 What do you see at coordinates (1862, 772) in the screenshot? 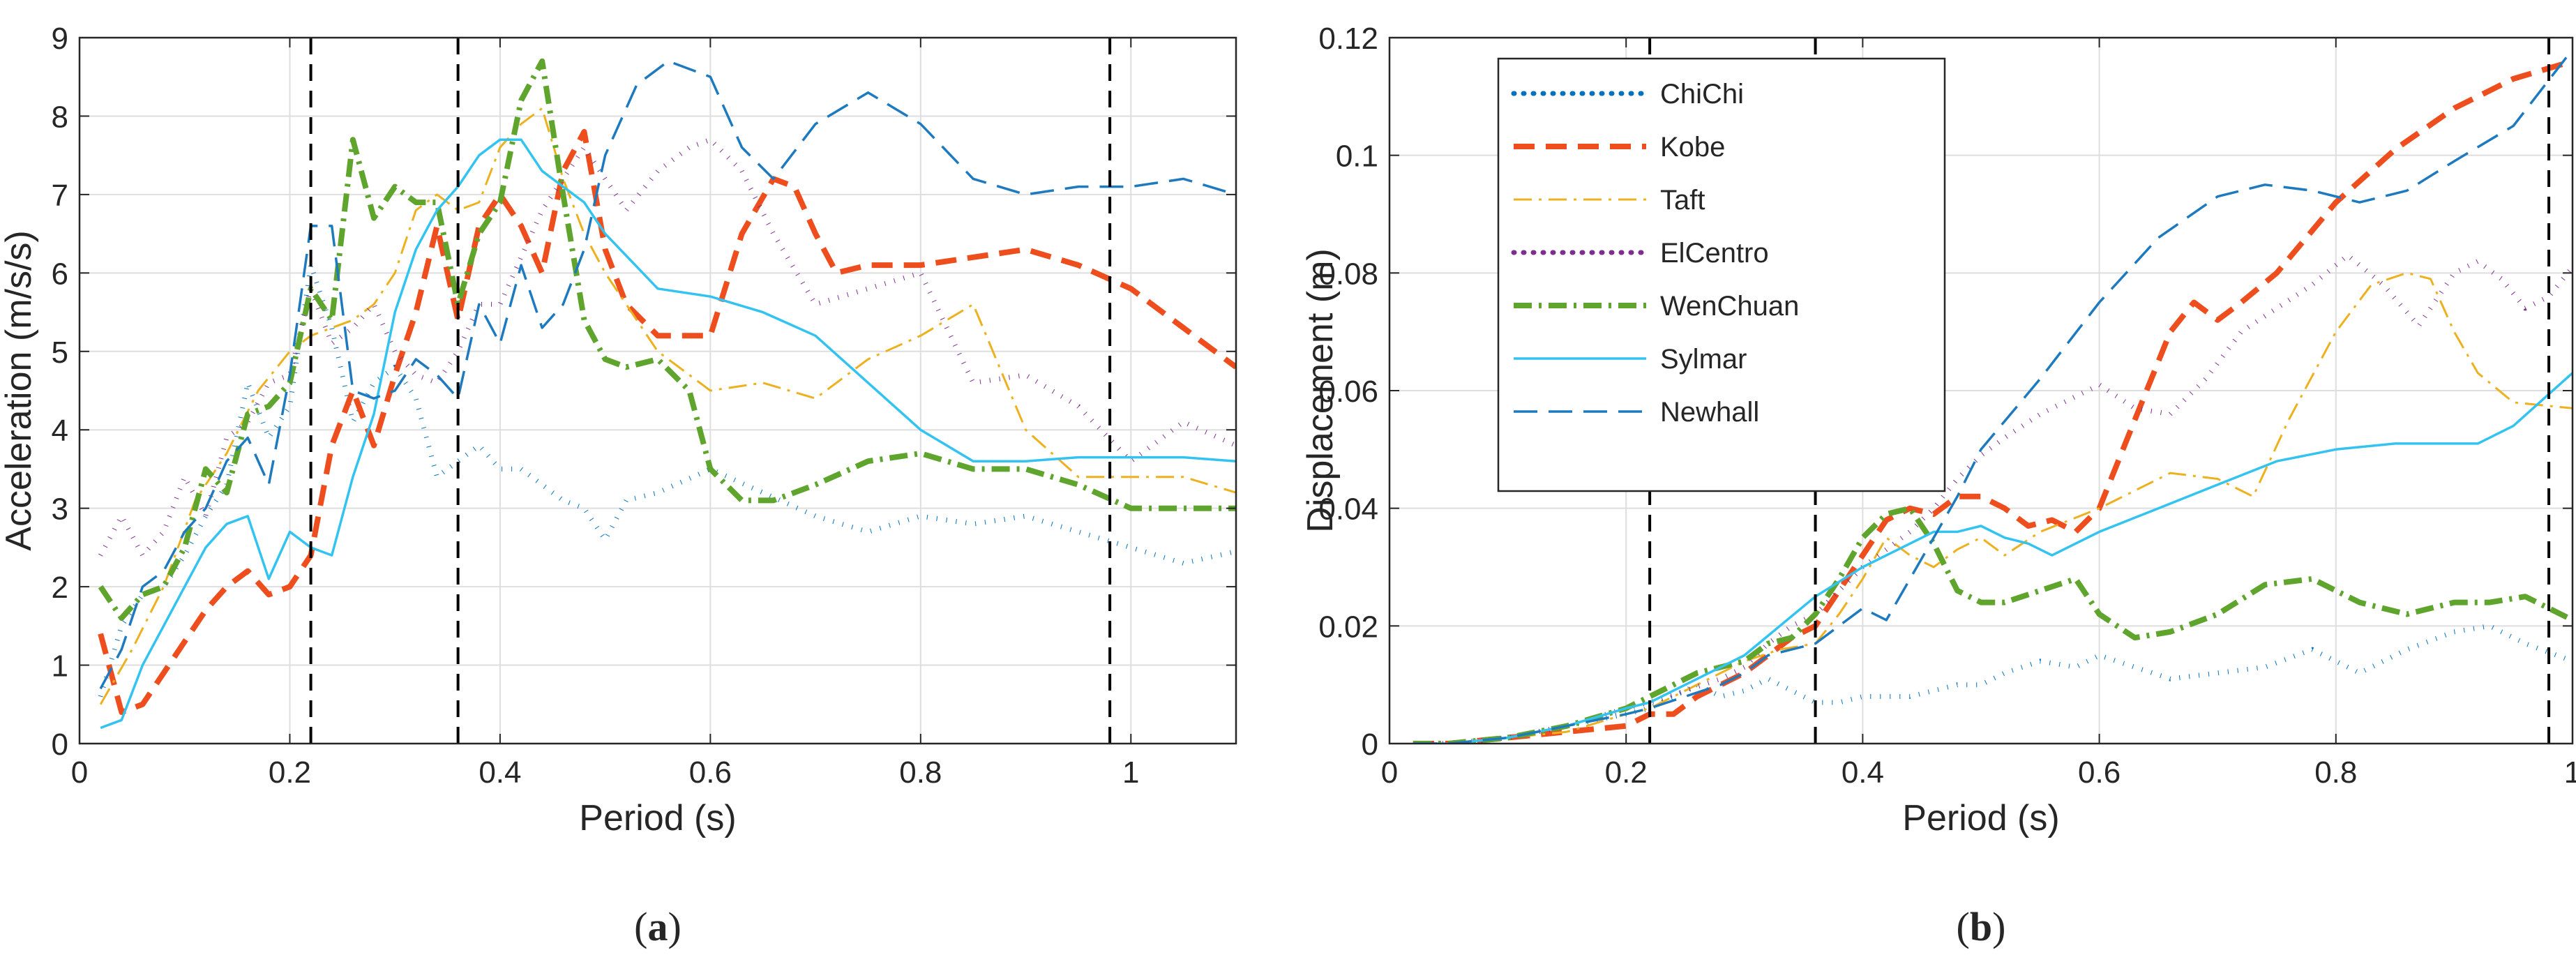
I see `x-tick-label-b-2: 0.4` at bounding box center [1862, 772].